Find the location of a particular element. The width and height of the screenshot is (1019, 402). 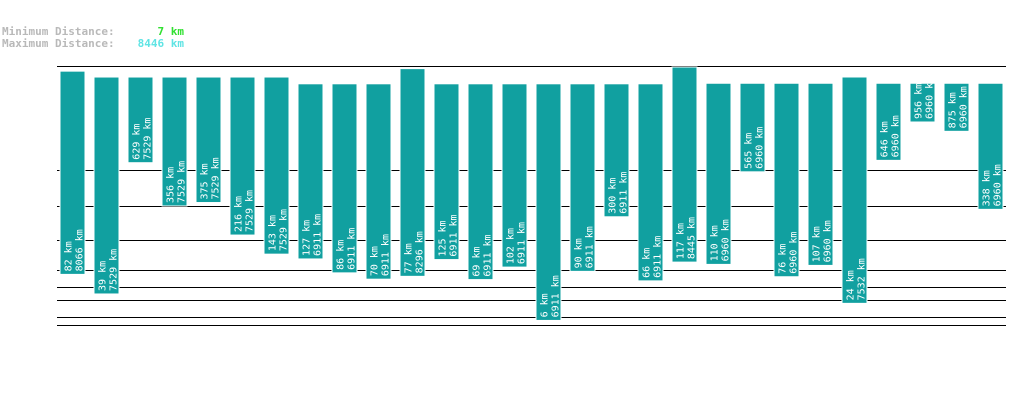

minimum-distance-value: 7 km is located at coordinates (171, 31).